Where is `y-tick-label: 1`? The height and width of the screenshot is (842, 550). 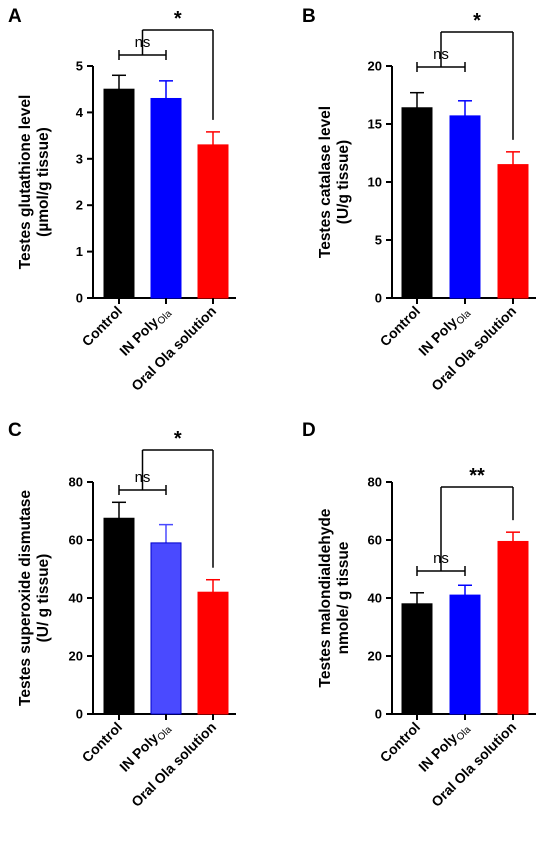 y-tick-label: 1 is located at coordinates (79, 251).